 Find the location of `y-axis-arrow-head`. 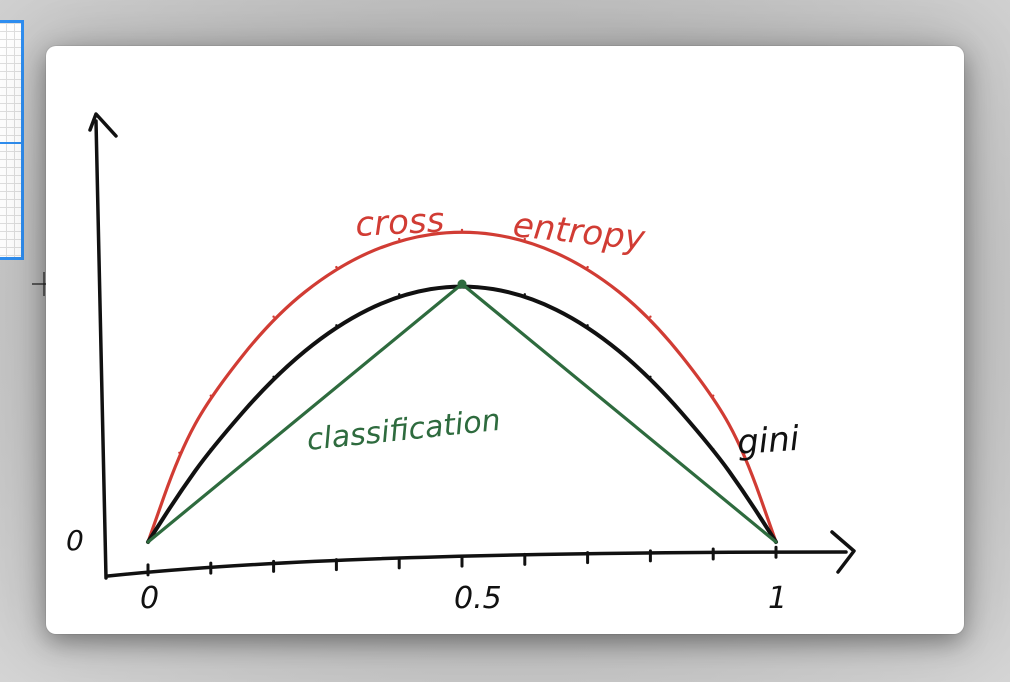

y-axis-arrow-head is located at coordinates (103, 125).